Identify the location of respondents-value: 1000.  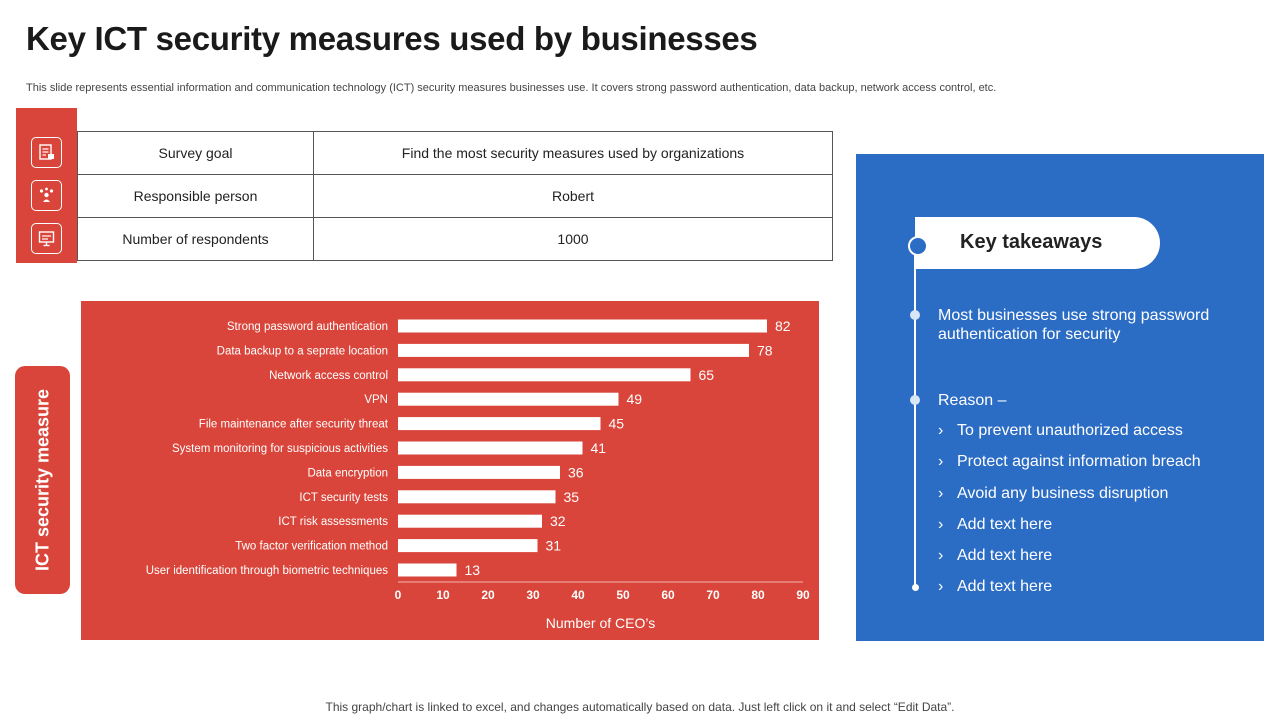
(573, 239).